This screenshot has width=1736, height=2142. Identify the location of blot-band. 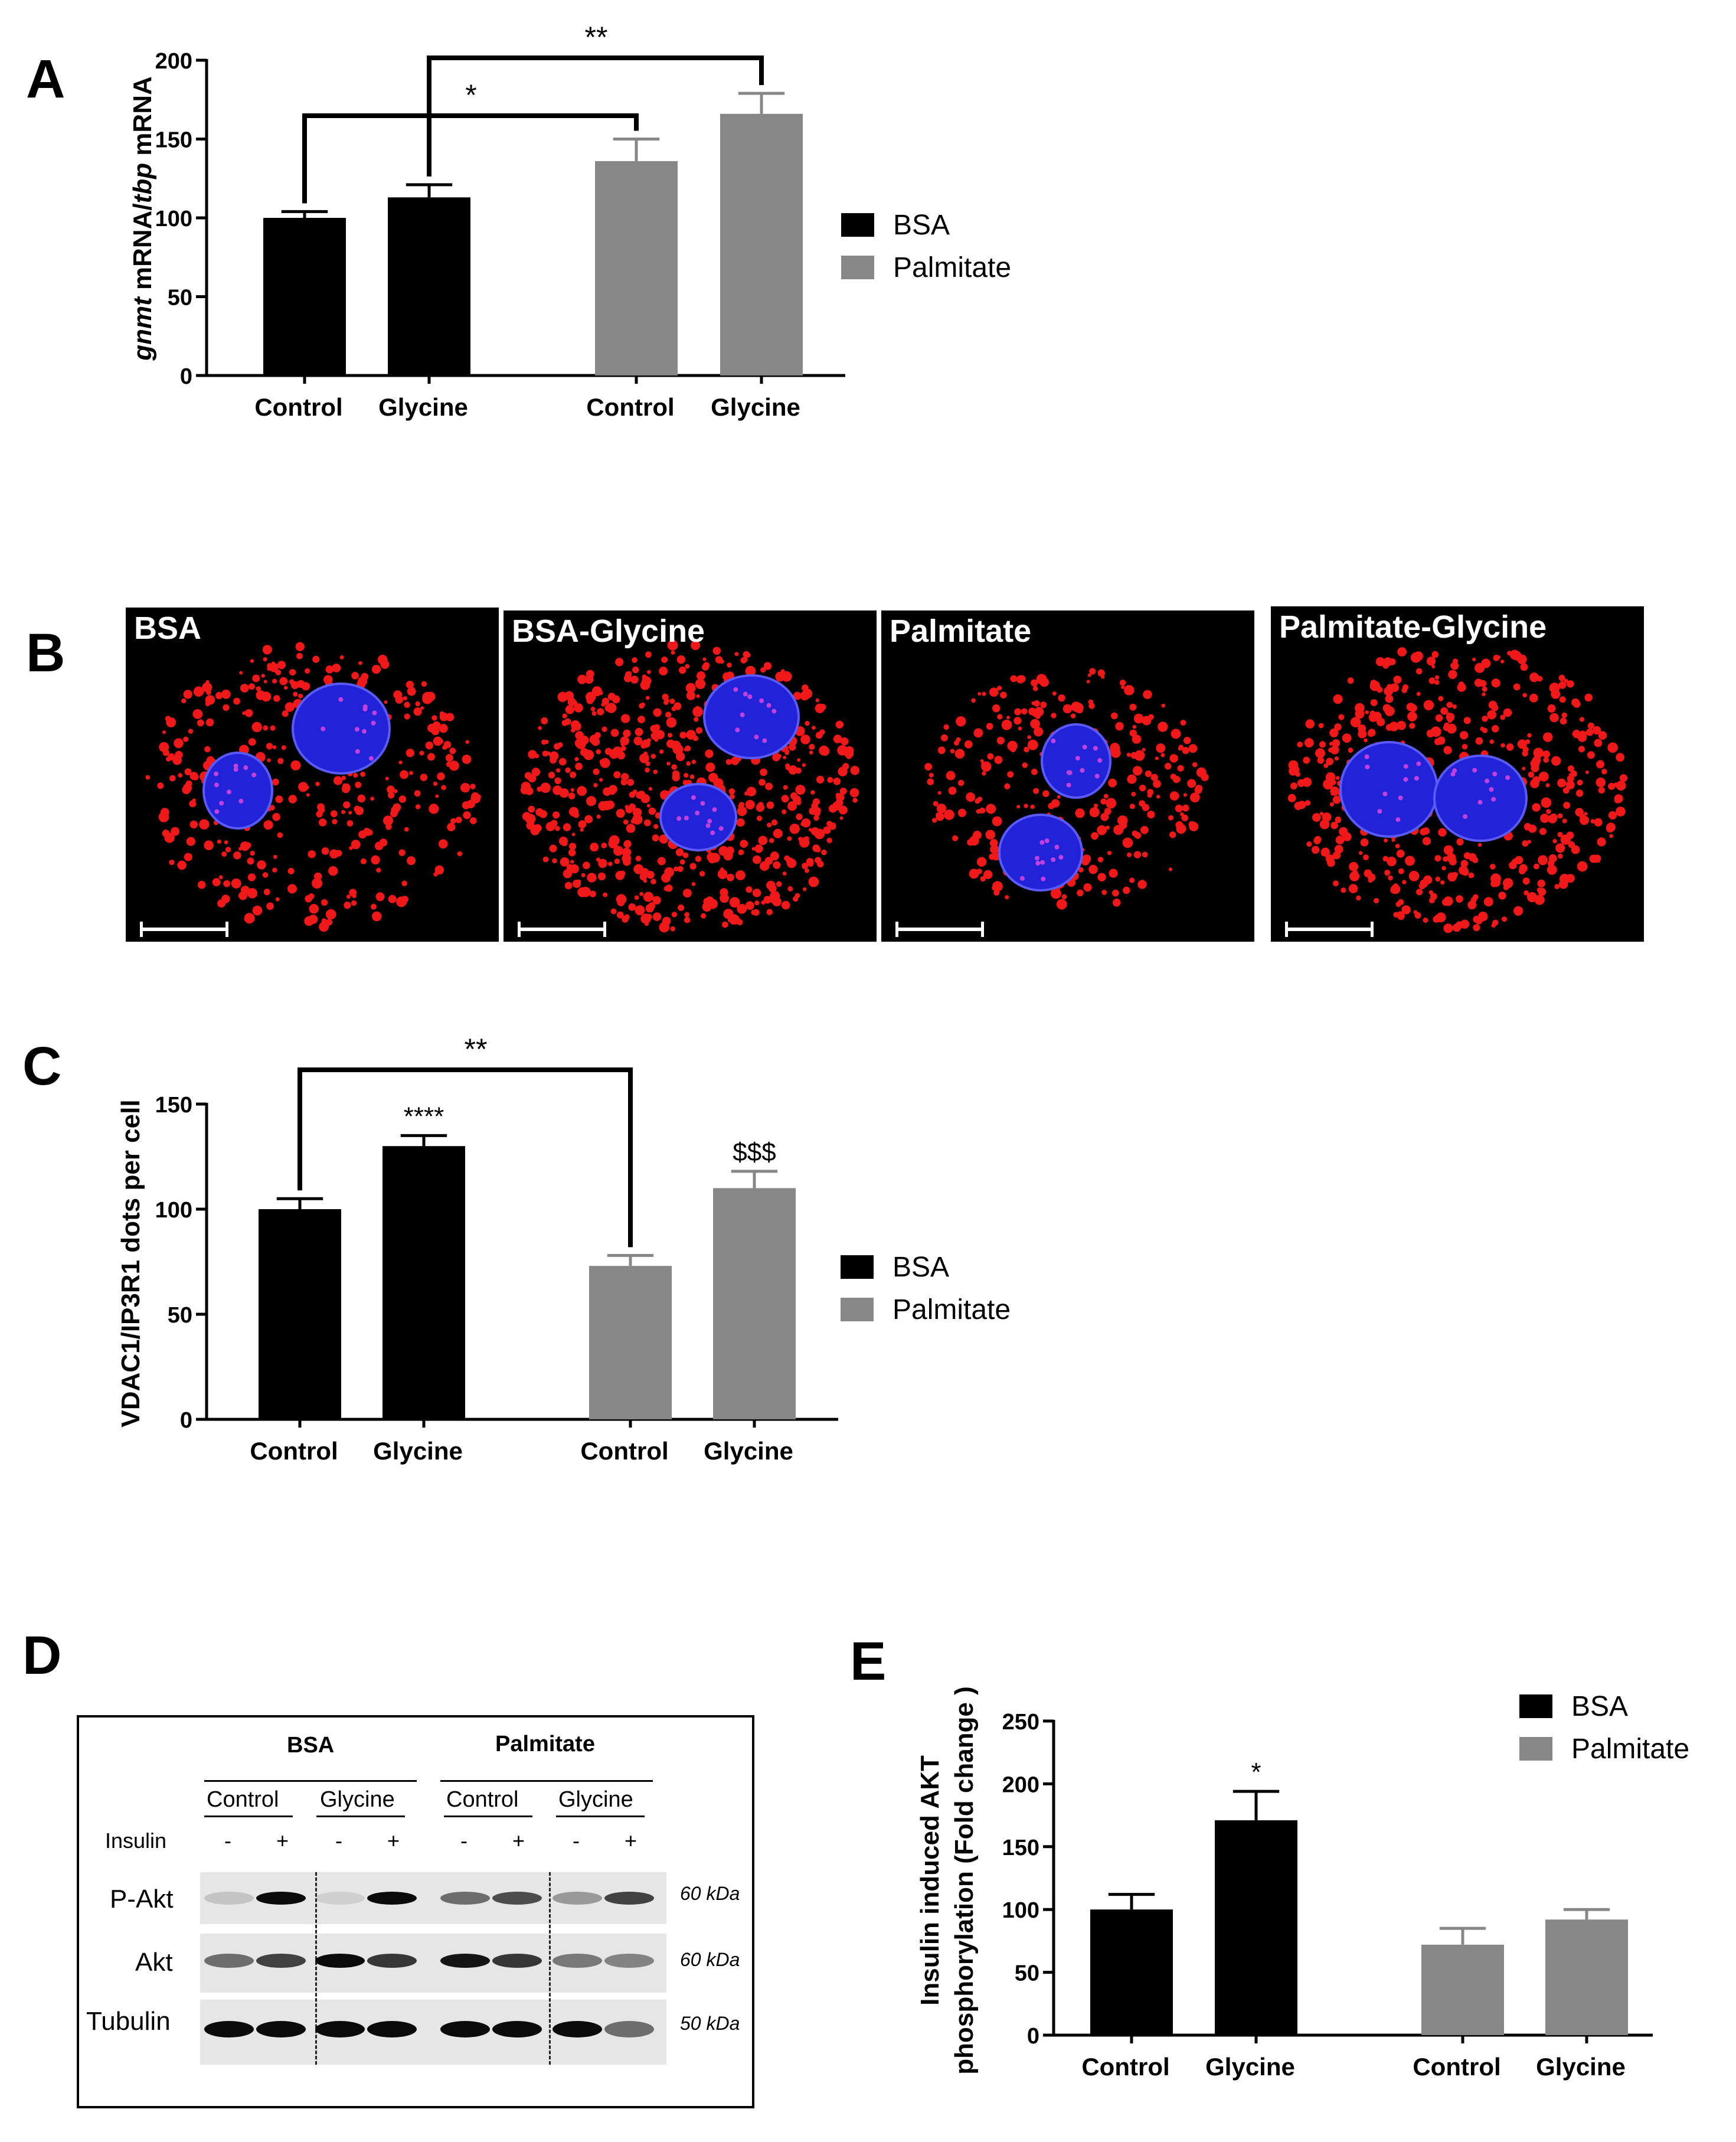
(229, 1961).